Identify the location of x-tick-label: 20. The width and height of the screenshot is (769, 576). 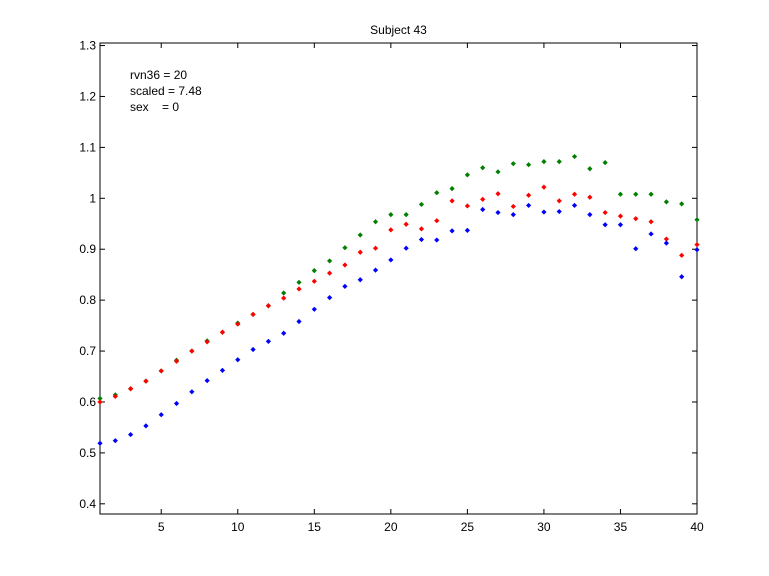
(391, 527).